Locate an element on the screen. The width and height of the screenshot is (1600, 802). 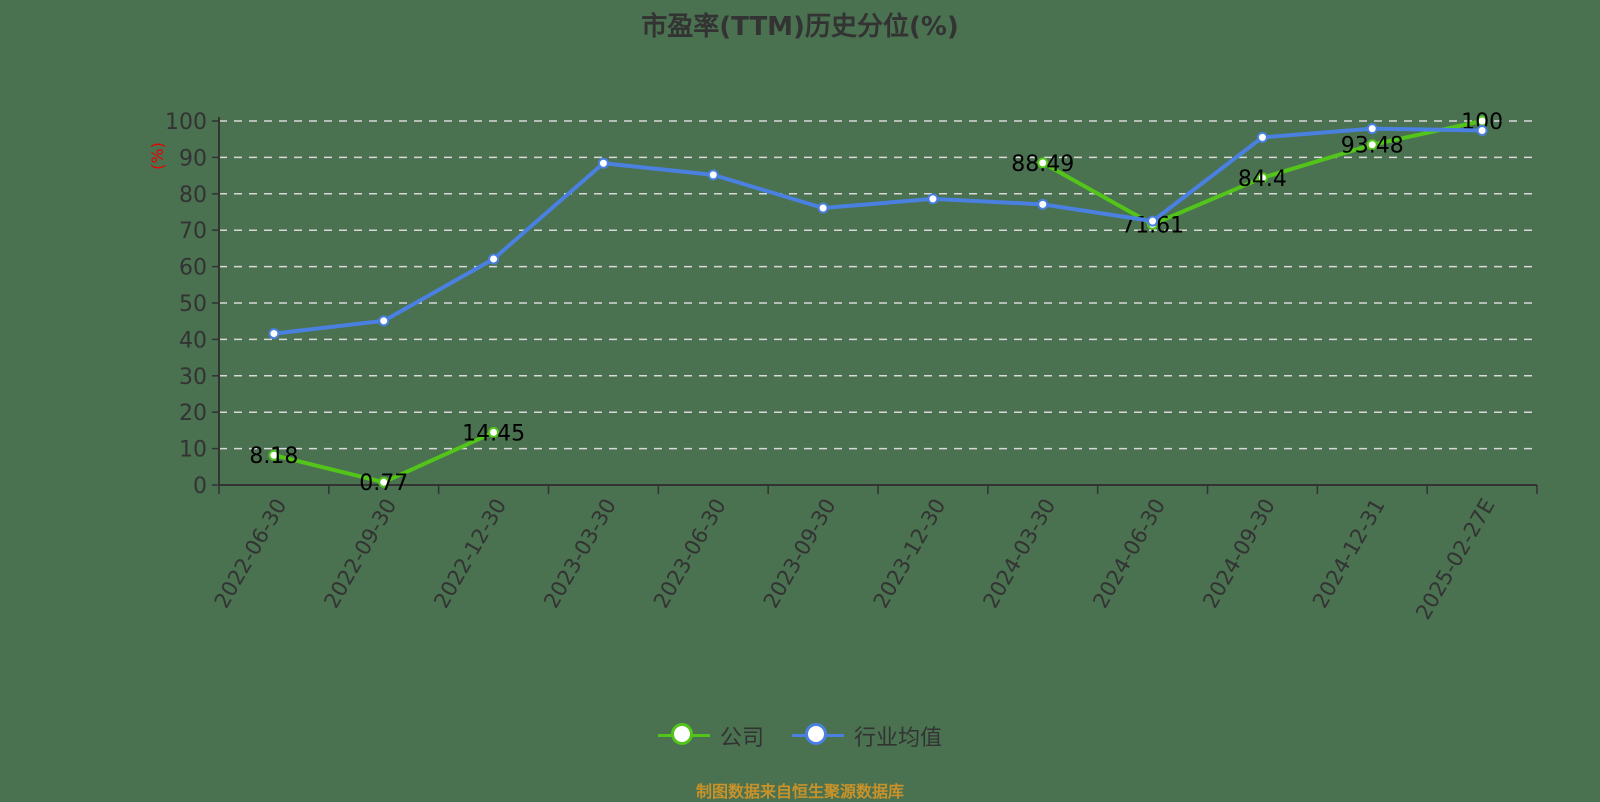
data-label: 14.45 is located at coordinates (493, 433).